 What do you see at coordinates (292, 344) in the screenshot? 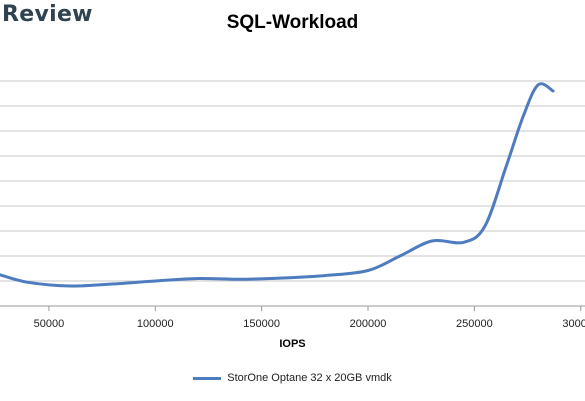
I see `x-axis-label: IOPS` at bounding box center [292, 344].